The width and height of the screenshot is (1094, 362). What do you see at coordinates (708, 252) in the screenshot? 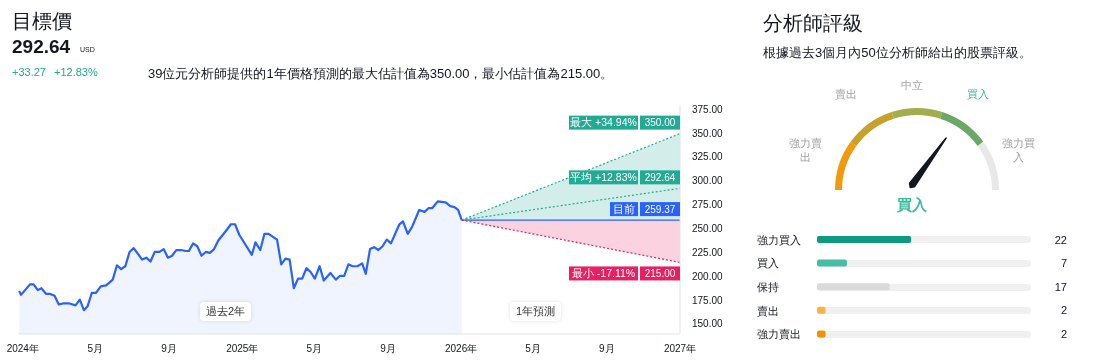
I see `y-tick-label: 225.00` at bounding box center [708, 252].